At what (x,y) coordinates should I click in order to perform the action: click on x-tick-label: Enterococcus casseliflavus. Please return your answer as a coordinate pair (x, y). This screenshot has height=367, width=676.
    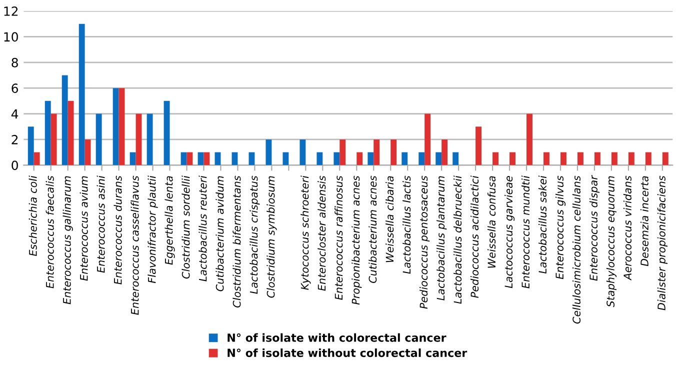
    Looking at the image, I should click on (134, 245).